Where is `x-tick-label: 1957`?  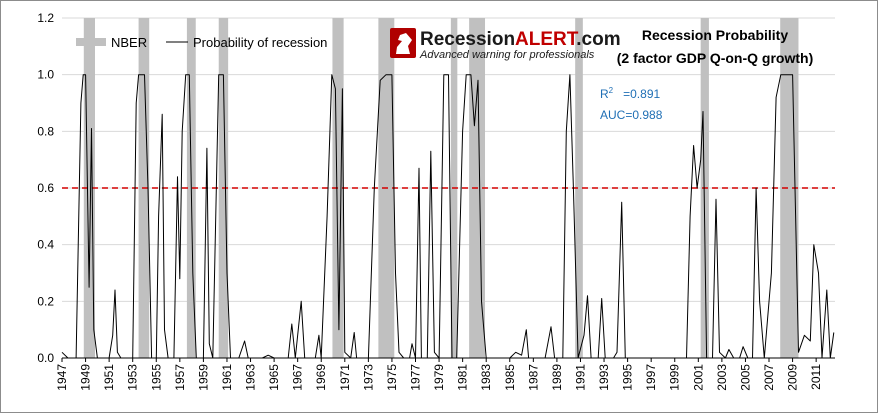
x-tick-label: 1957 is located at coordinates (180, 377).